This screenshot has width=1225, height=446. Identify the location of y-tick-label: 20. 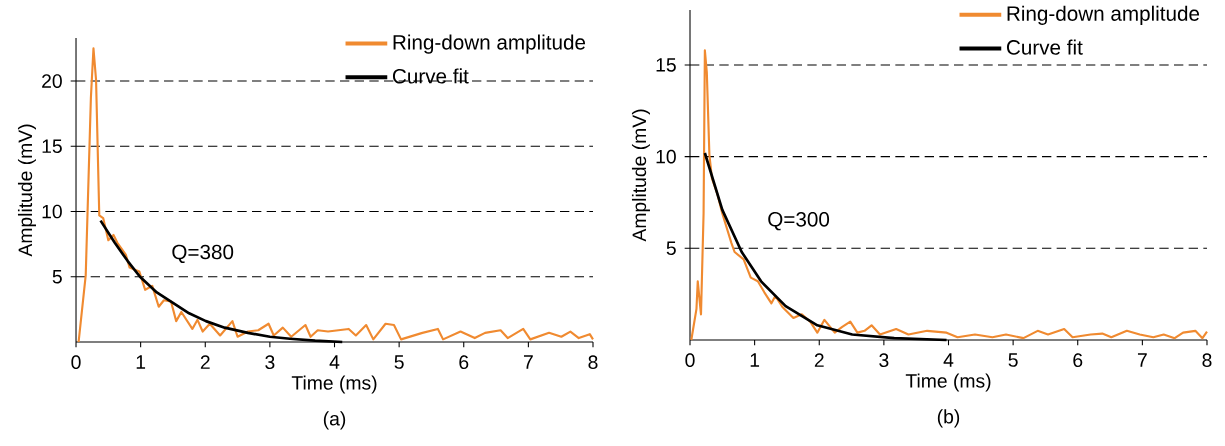
(52, 81).